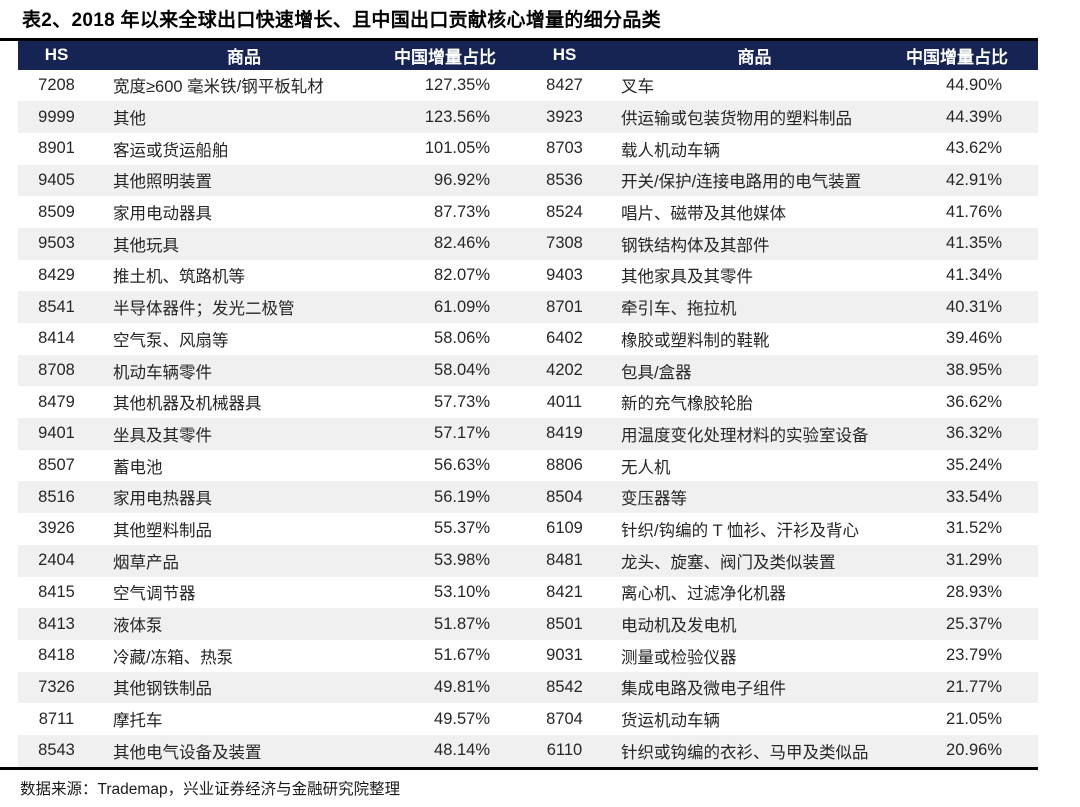  I want to click on share-cell: 28.93%, so click(974, 591).